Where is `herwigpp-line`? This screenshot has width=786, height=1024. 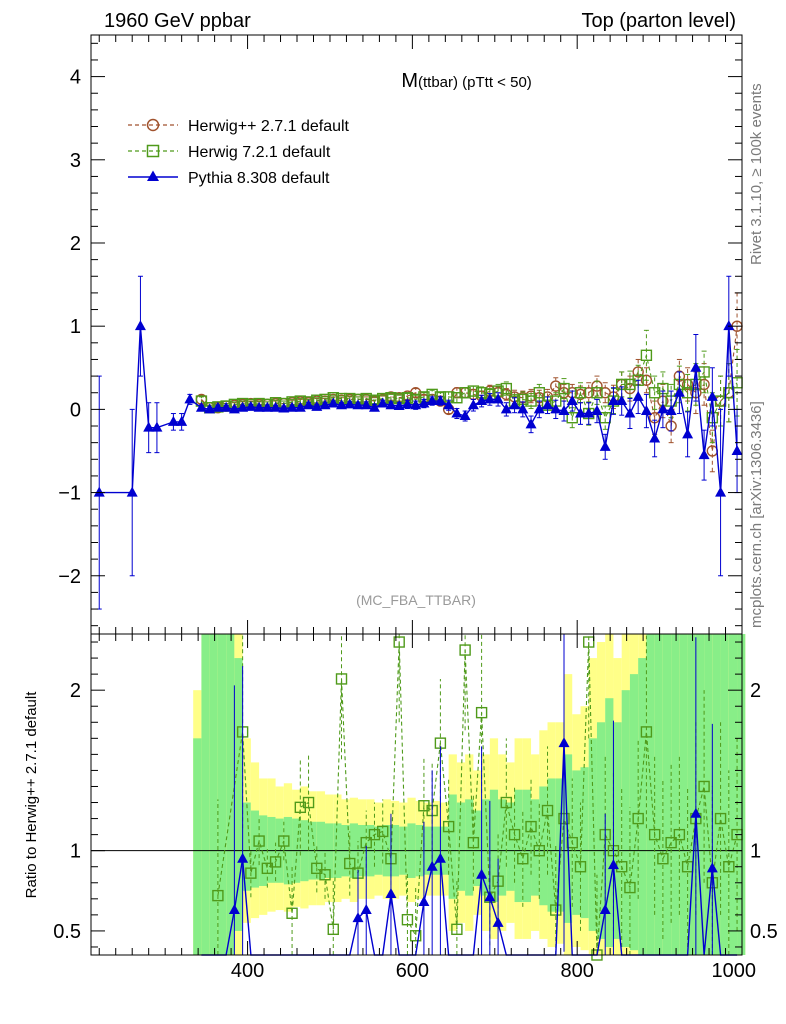 herwigpp-line is located at coordinates (469, 389).